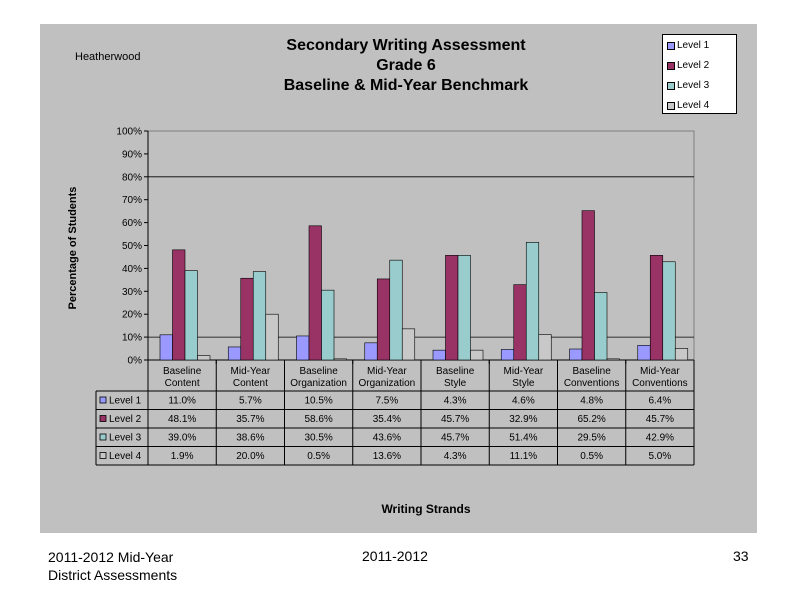 Image resolution: width=800 pixels, height=600 pixels. I want to click on table-cell: 5.0%, so click(659, 456).